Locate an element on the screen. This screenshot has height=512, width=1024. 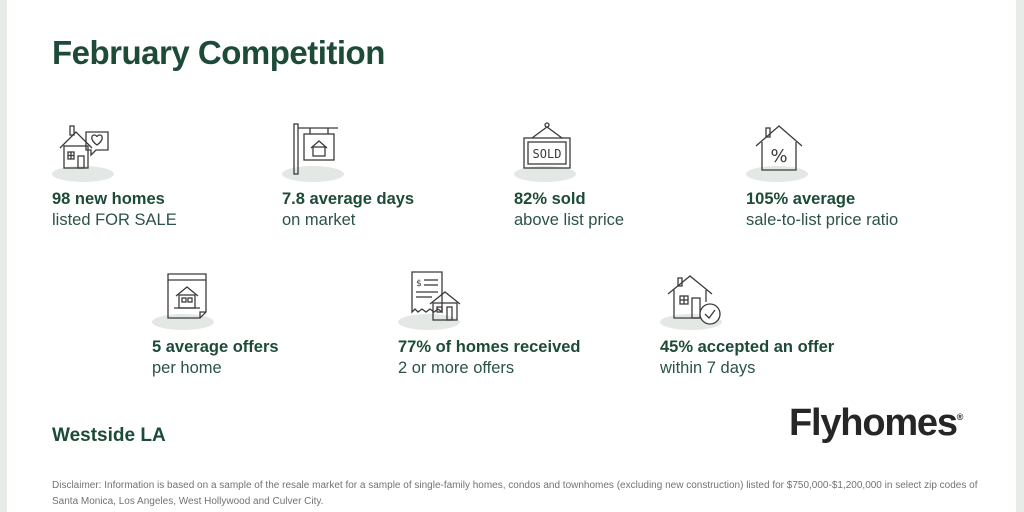
stat-label: 2 or more offers is located at coordinates (456, 368).